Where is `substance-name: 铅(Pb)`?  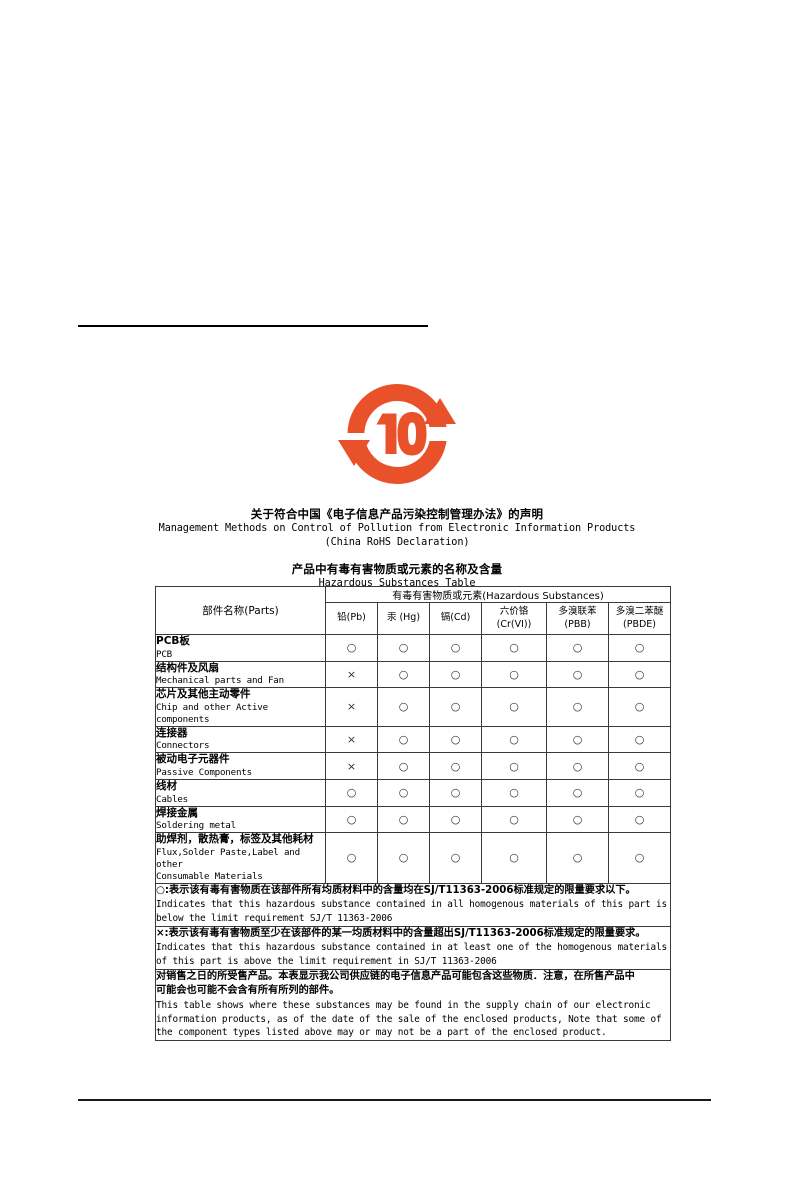 substance-name: 铅(Pb) is located at coordinates (351, 618).